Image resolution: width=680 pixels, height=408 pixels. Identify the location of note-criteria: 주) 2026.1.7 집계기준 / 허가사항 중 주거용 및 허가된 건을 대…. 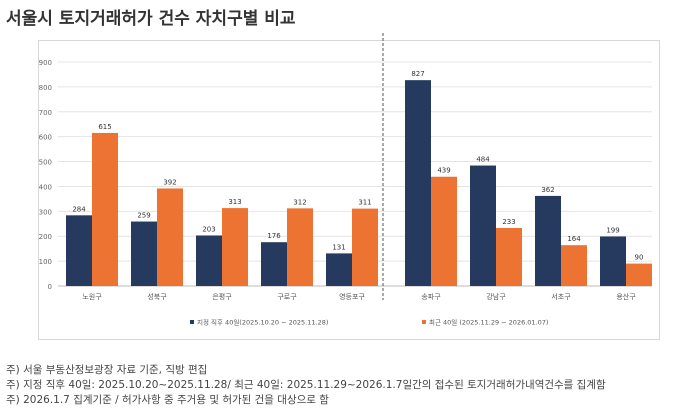
(167, 400).